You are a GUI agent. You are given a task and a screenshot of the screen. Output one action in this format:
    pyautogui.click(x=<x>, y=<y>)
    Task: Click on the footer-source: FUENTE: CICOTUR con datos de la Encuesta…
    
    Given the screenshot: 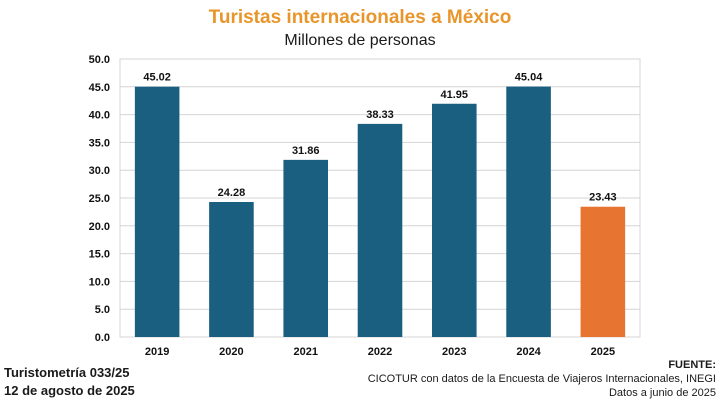 What is the action you would take?
    pyautogui.click(x=542, y=379)
    